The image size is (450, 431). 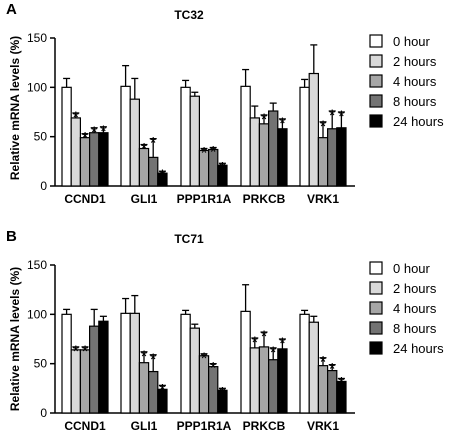 What do you see at coordinates (85, 199) in the screenshot?
I see `x-category-label: CCND1` at bounding box center [85, 199].